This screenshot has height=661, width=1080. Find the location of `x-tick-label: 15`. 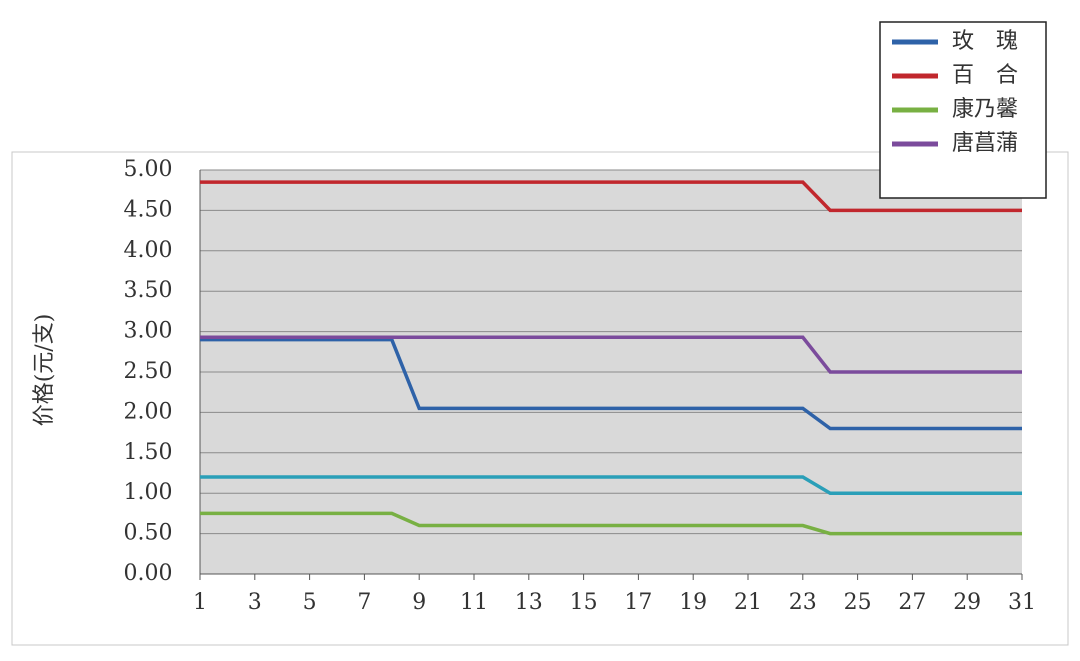

x-tick-label: 15 is located at coordinates (584, 602).